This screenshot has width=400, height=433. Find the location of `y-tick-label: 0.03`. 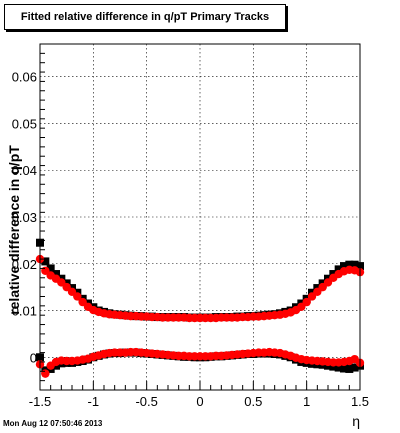

y-tick-label: 0.03 is located at coordinates (24, 217).